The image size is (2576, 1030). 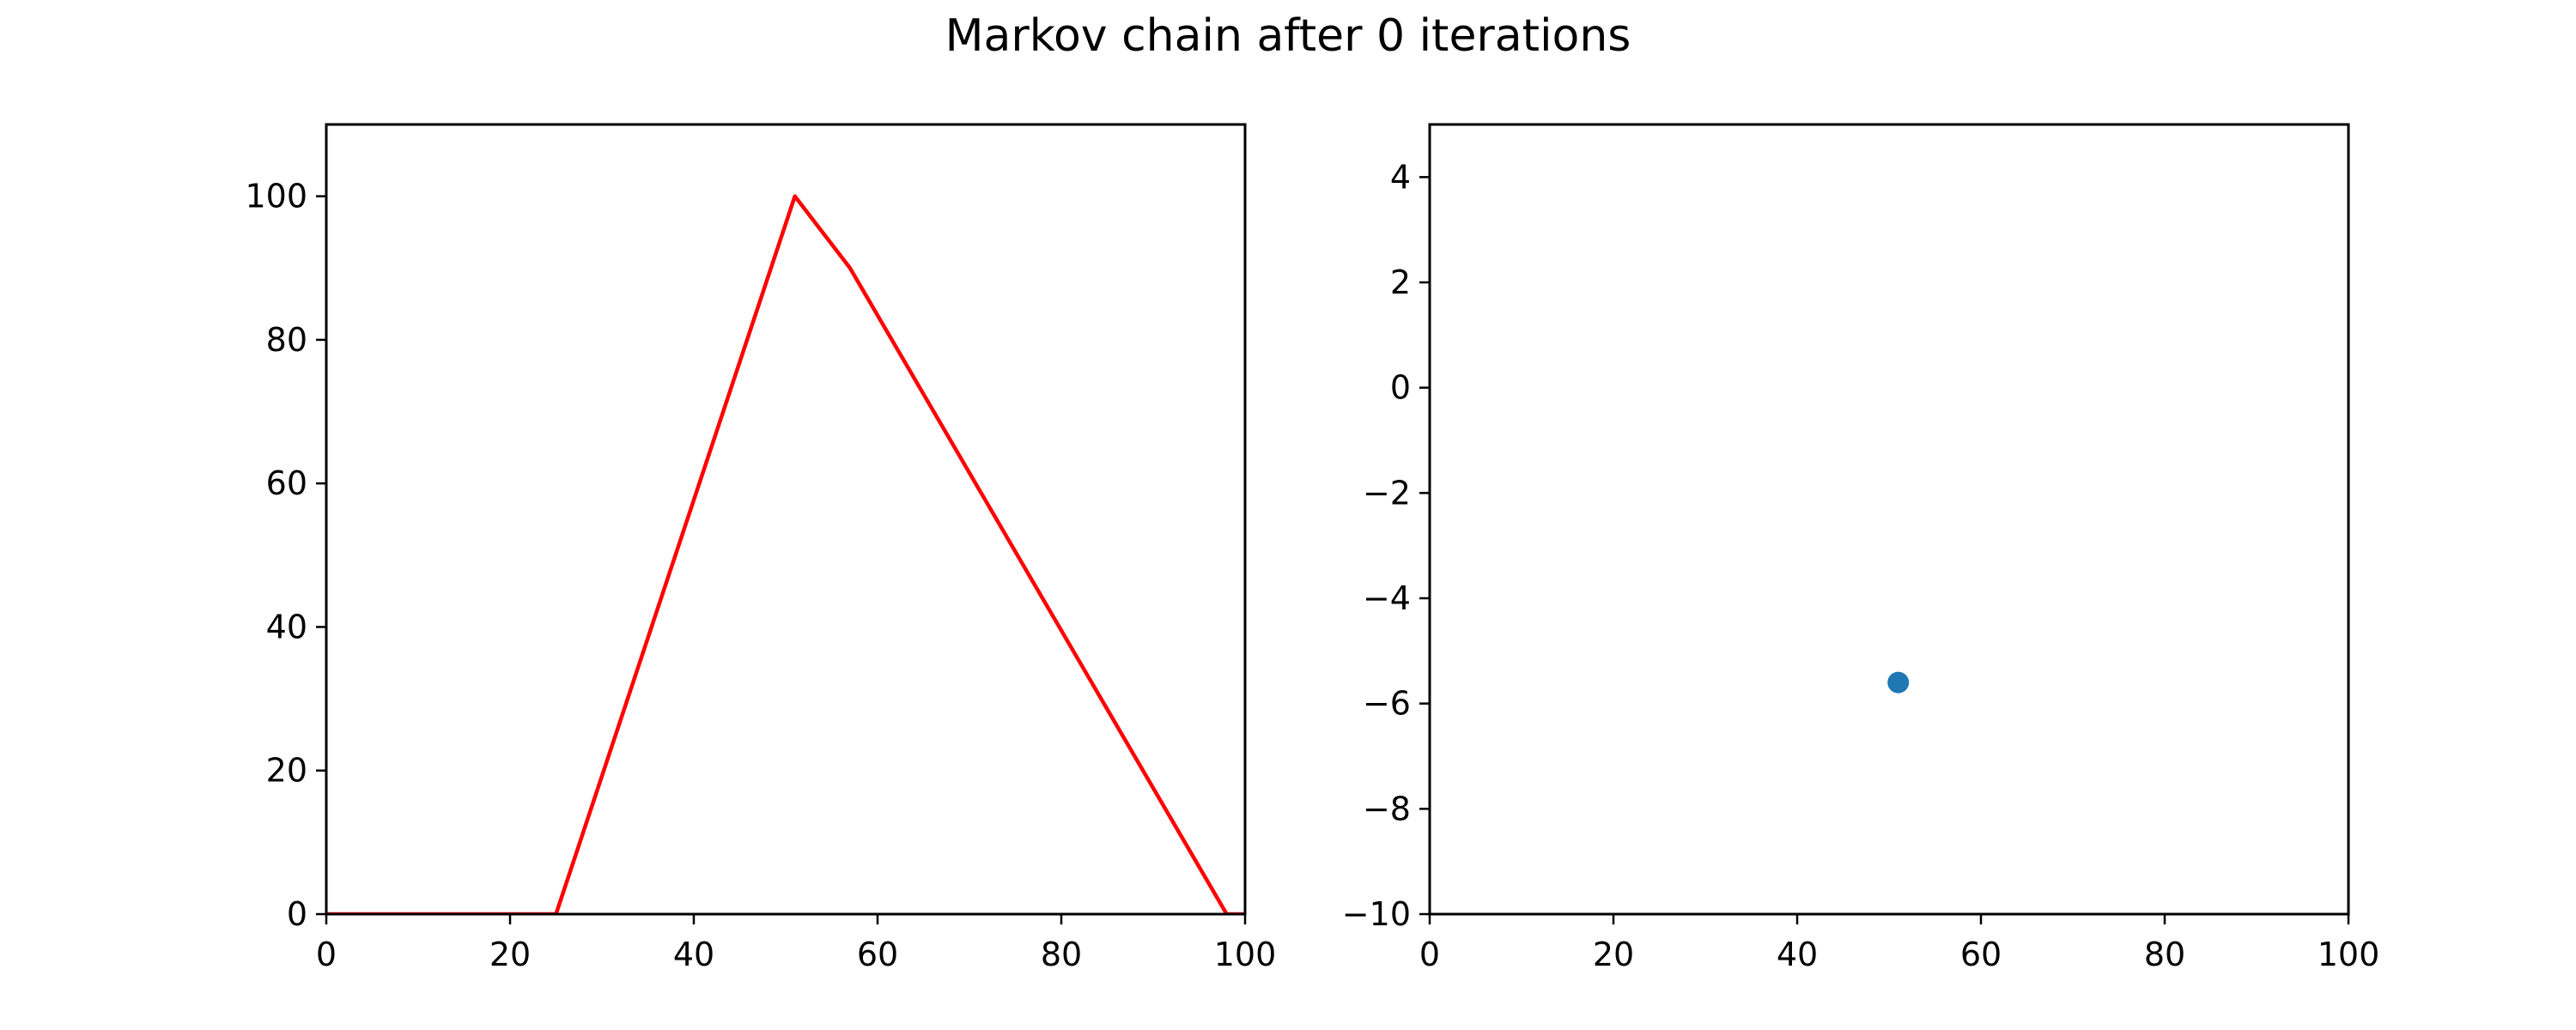 What do you see at coordinates (1387, 704) in the screenshot?
I see `y-tick-label: −6` at bounding box center [1387, 704].